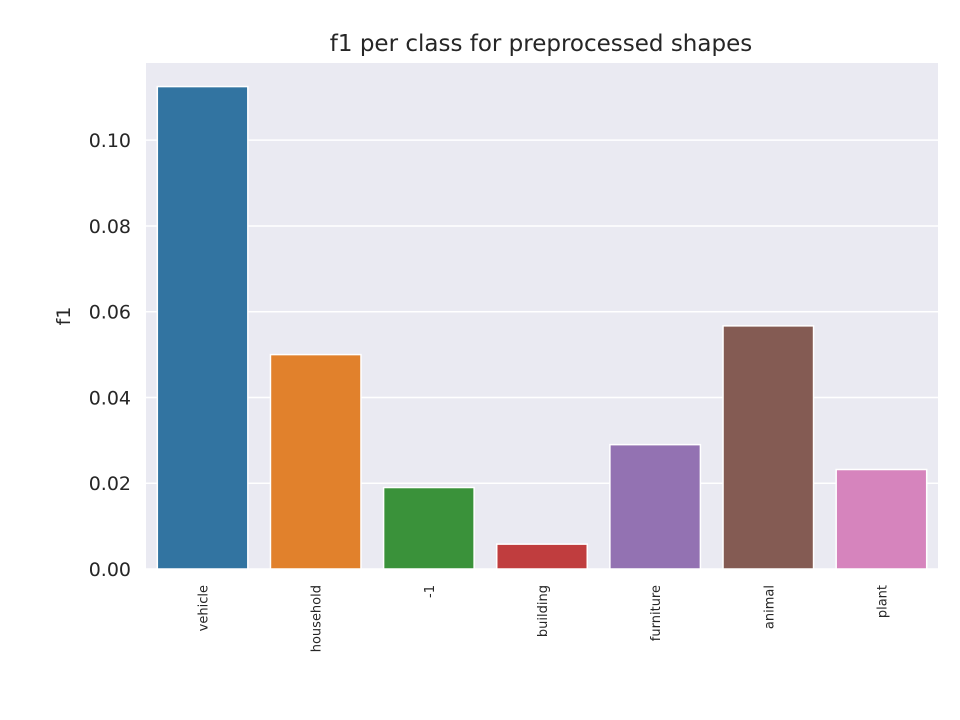 This screenshot has height=720, width=960. Describe the element at coordinates (768, 447) in the screenshot. I see `bar-animal` at that location.